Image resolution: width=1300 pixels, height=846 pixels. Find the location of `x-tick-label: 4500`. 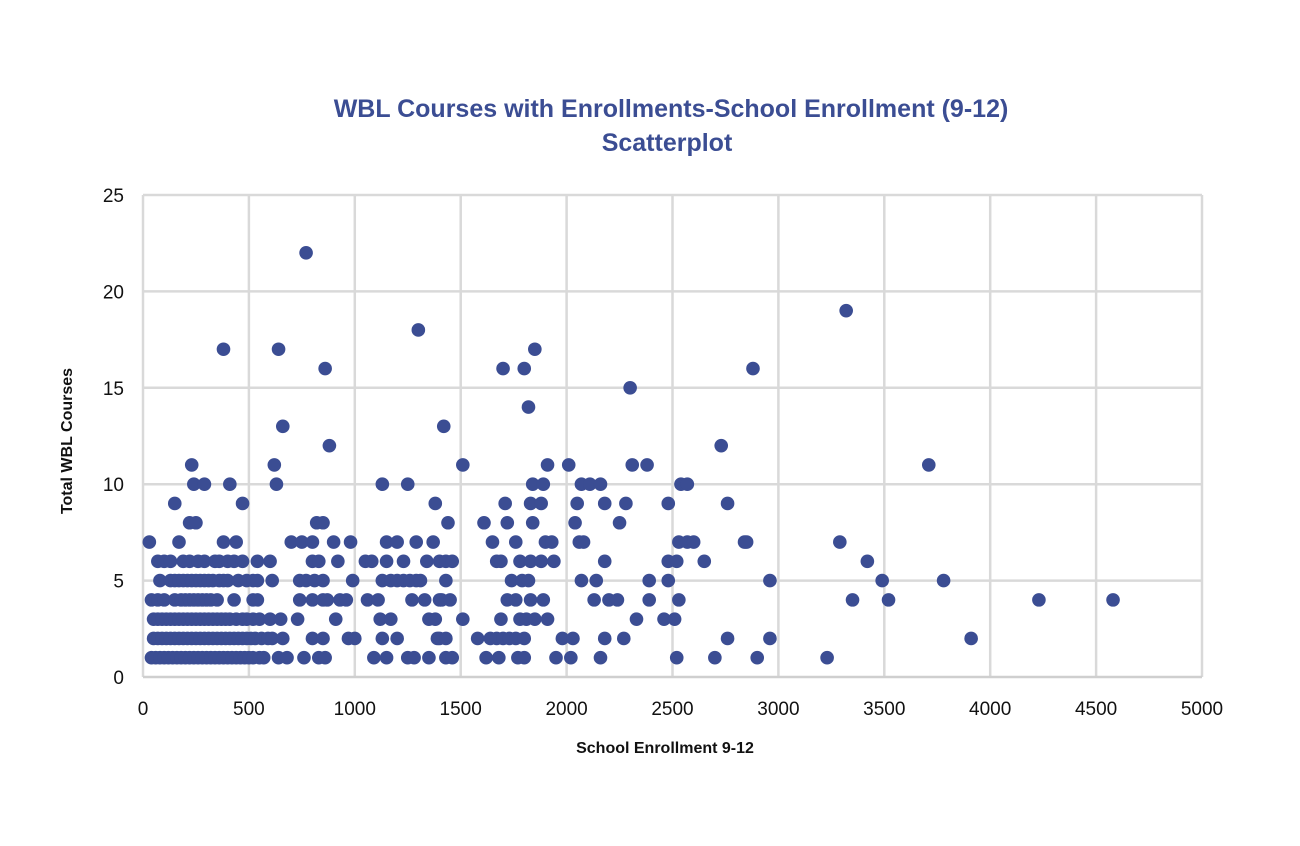

x-tick-label: 4500 is located at coordinates (1096, 709).